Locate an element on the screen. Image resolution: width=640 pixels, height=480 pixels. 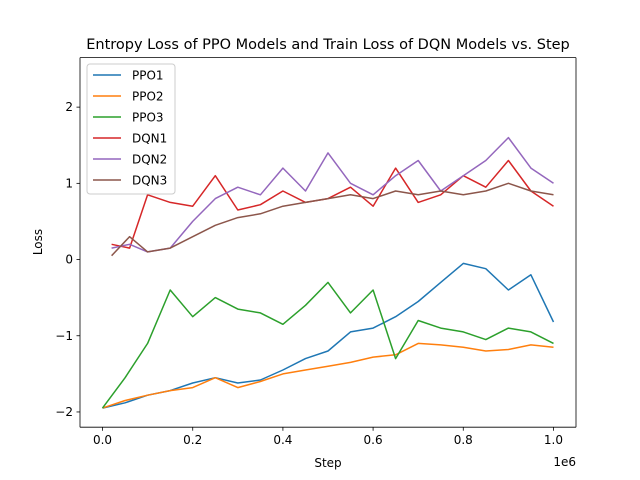
series-line-dqn1 is located at coordinates (332, 204).